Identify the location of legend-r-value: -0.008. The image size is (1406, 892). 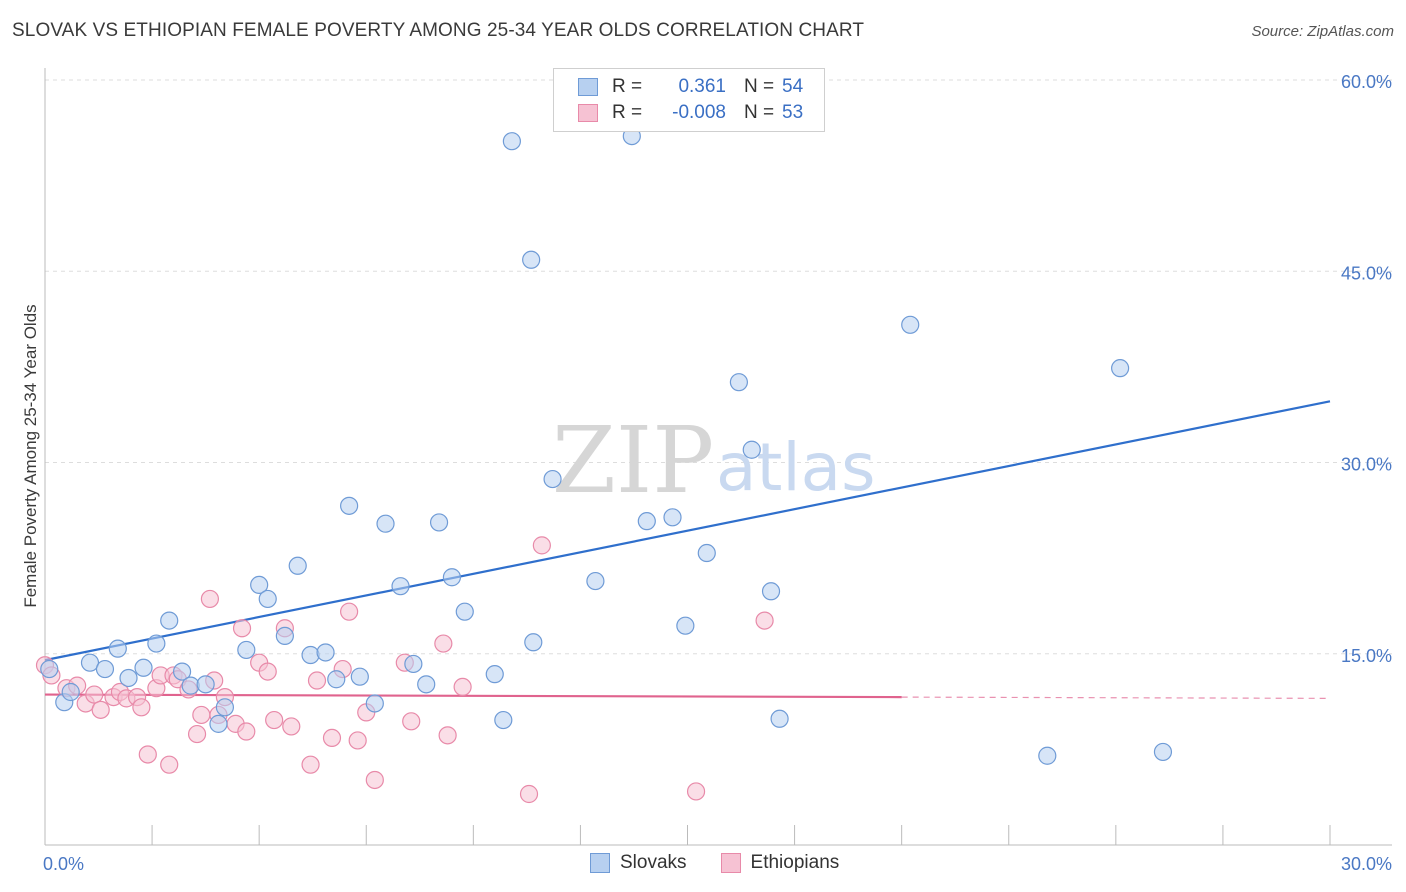
(699, 112).